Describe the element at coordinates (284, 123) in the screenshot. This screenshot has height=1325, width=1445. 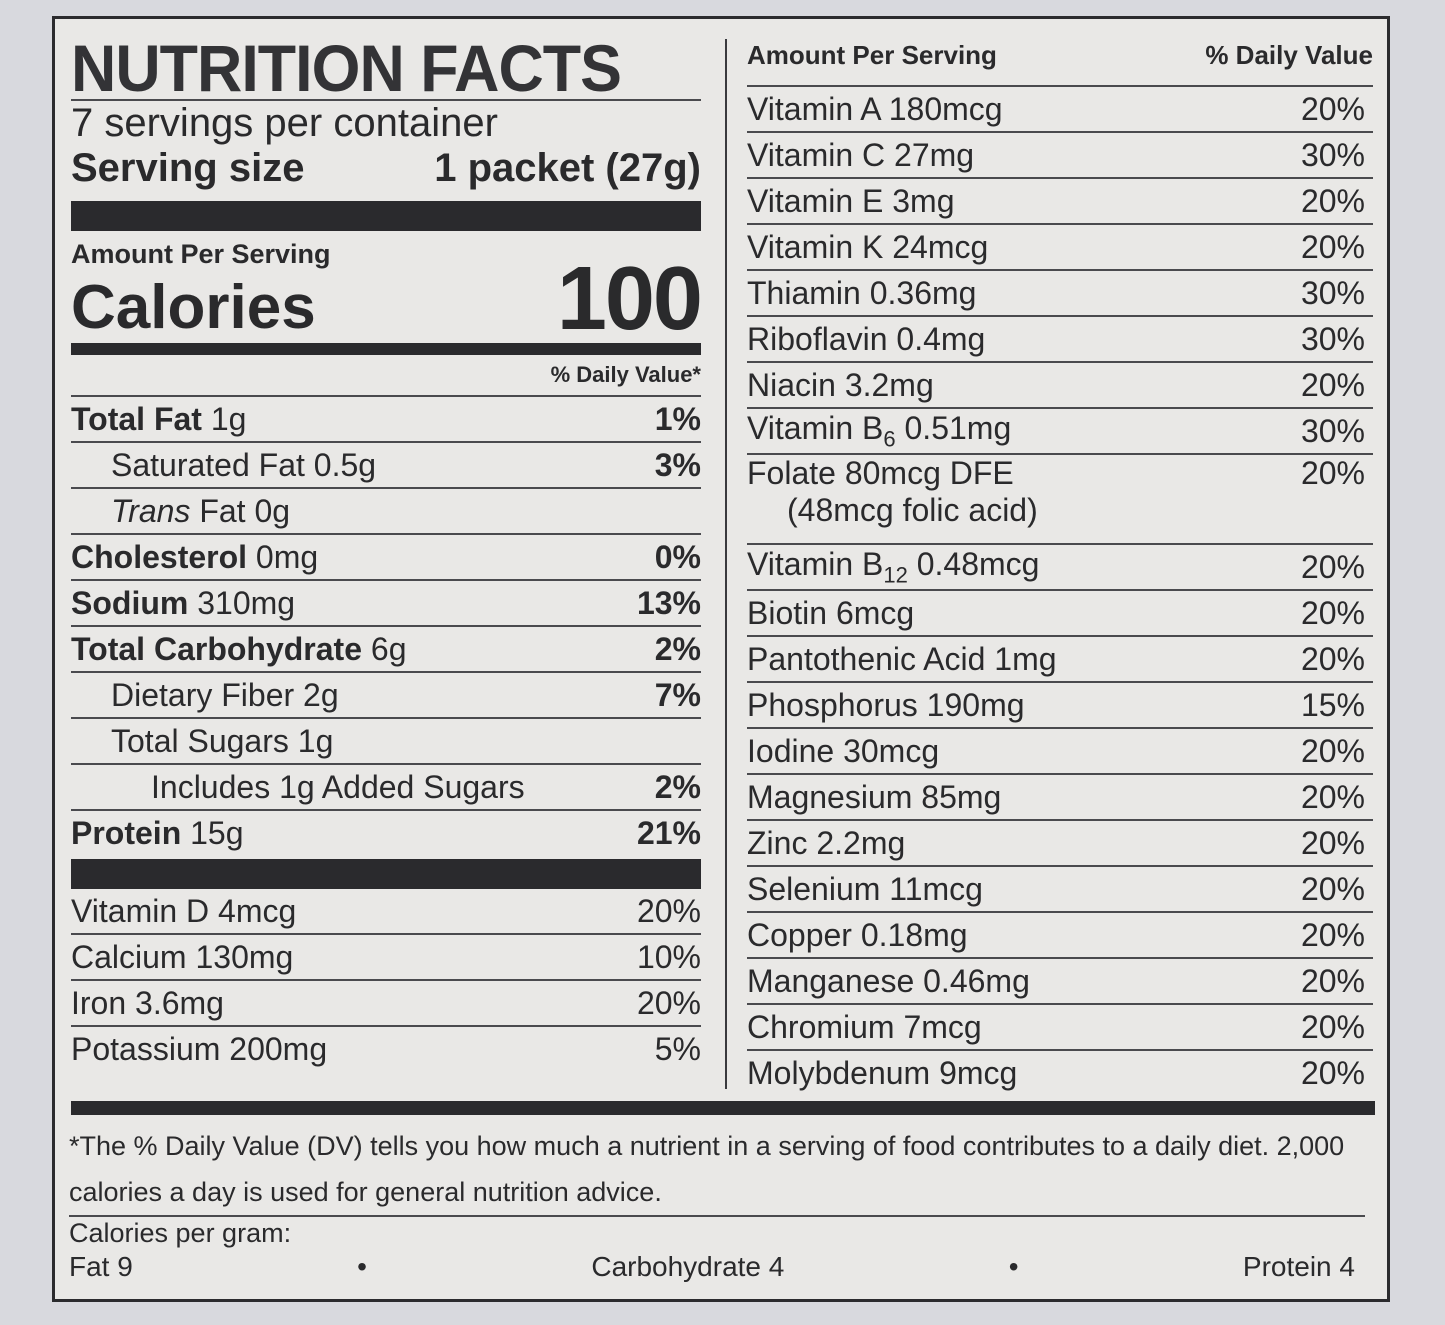
I see `servings-per-container: 7 servings per container` at that location.